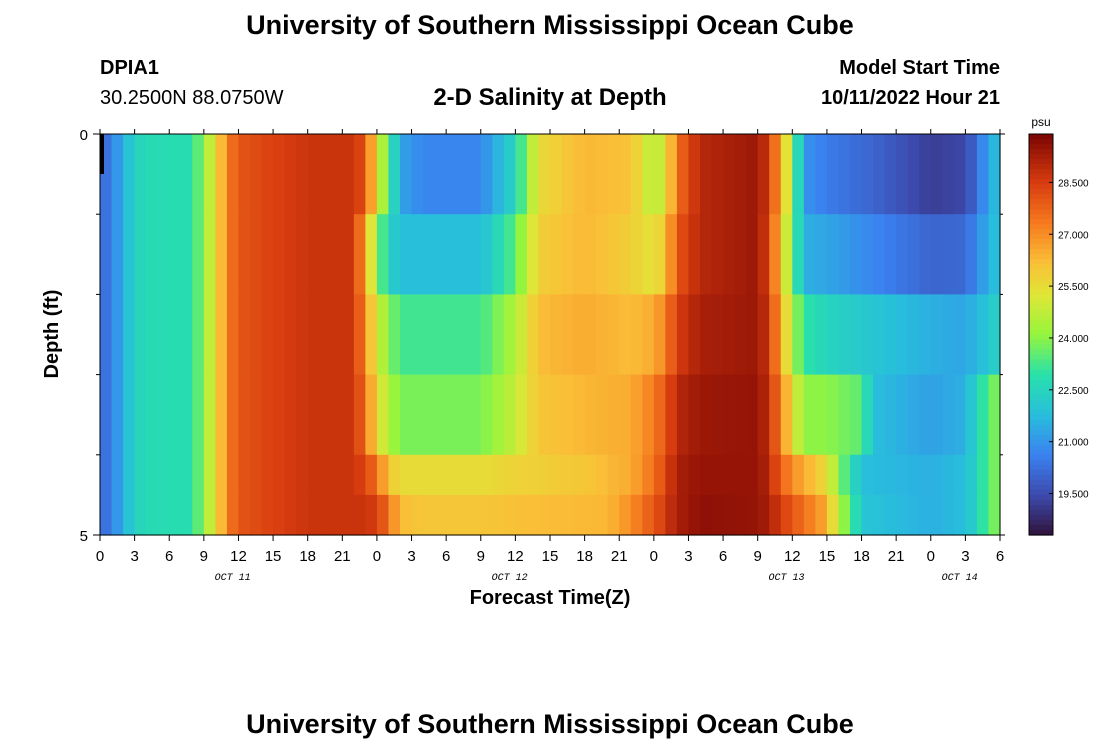  I want to click on date-label: OCT 11, so click(233, 578).